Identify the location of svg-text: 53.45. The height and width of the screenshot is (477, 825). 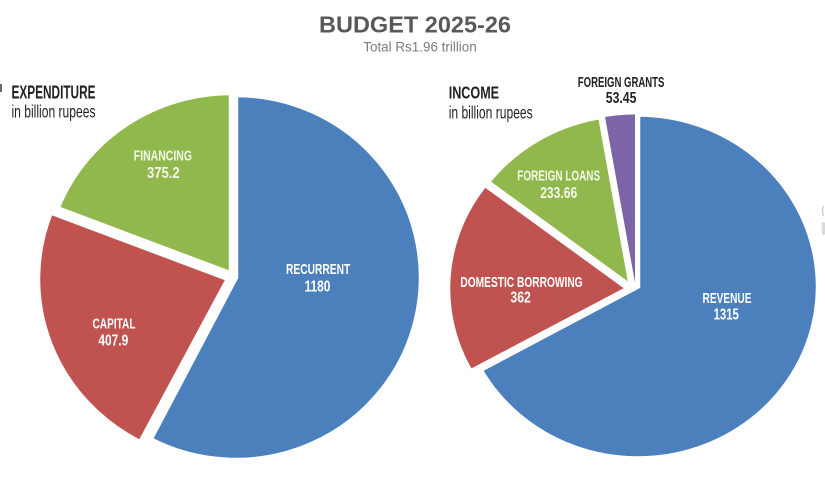
(621, 98).